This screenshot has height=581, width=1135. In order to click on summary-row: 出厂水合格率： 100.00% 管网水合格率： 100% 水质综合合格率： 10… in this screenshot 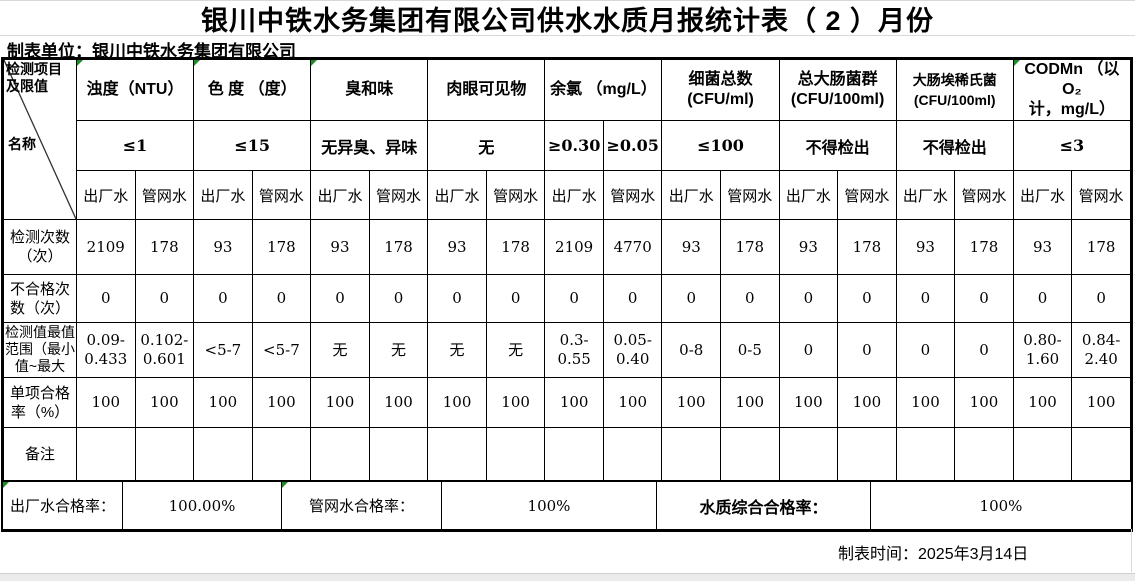, I will do `click(567, 505)`.